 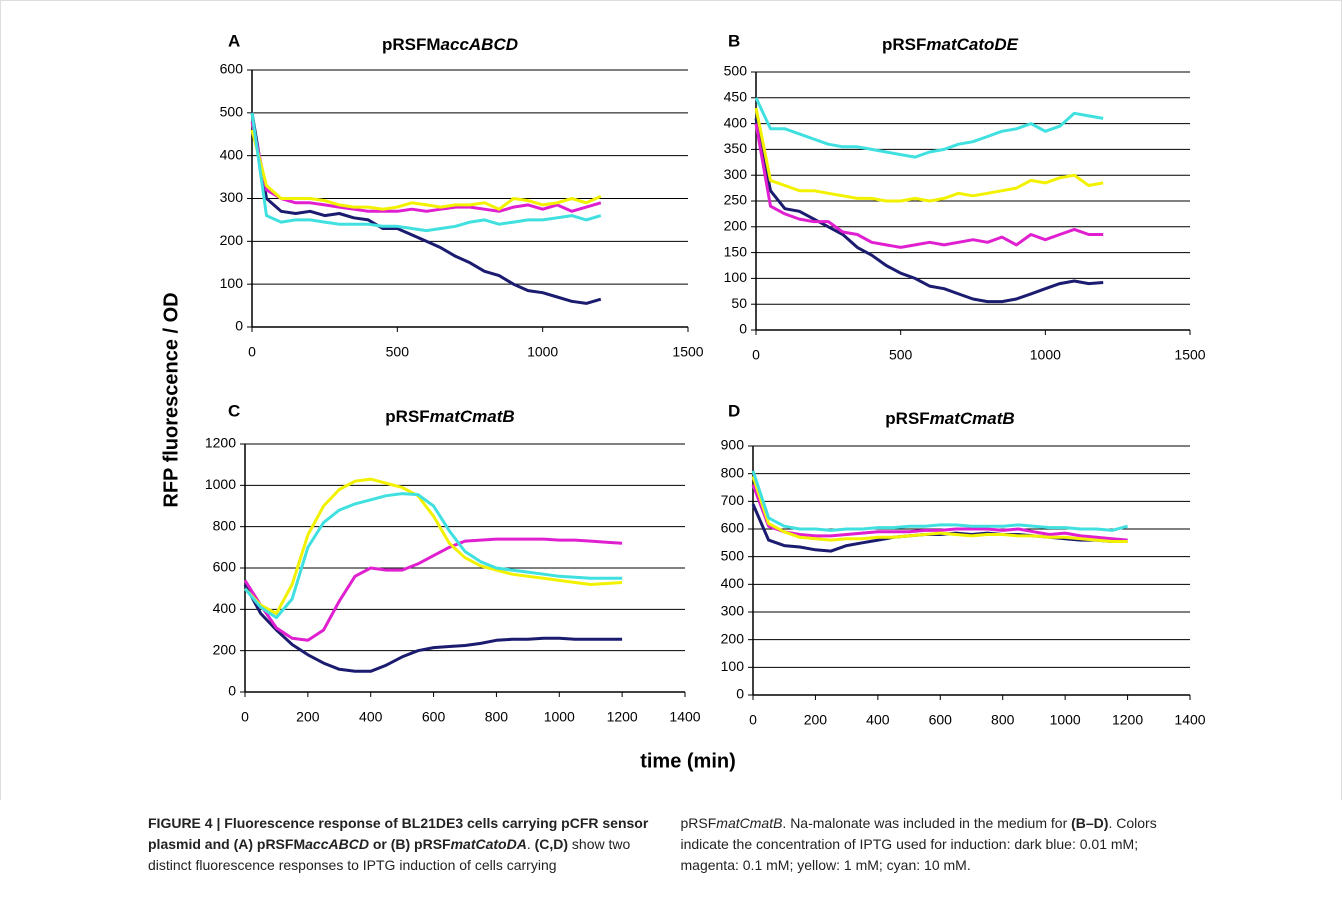 I want to click on x-tick-label: 1500, so click(x=687, y=352).